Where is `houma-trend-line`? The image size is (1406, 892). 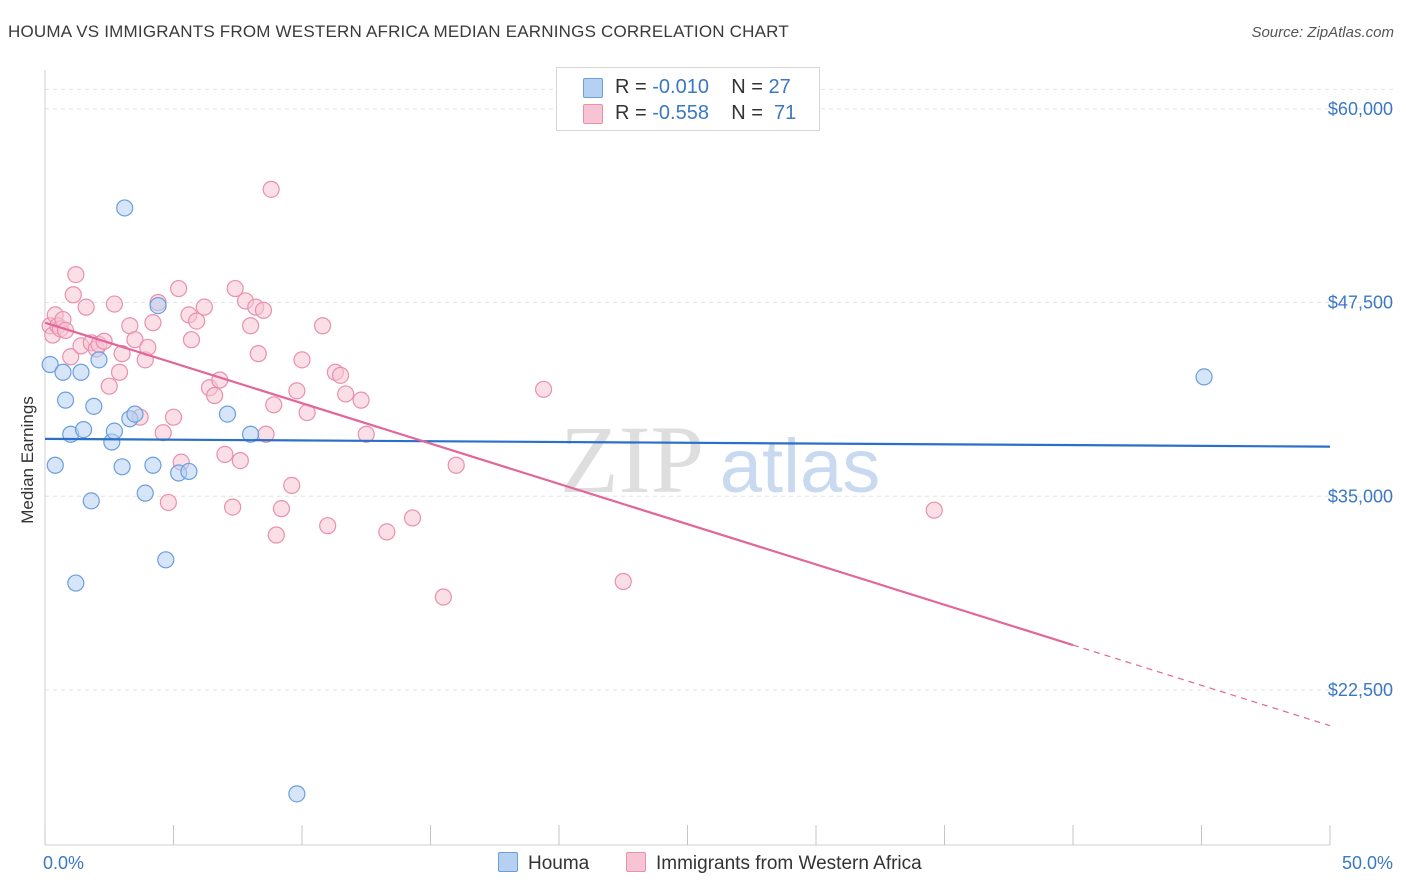
houma-trend-line is located at coordinates (687, 442).